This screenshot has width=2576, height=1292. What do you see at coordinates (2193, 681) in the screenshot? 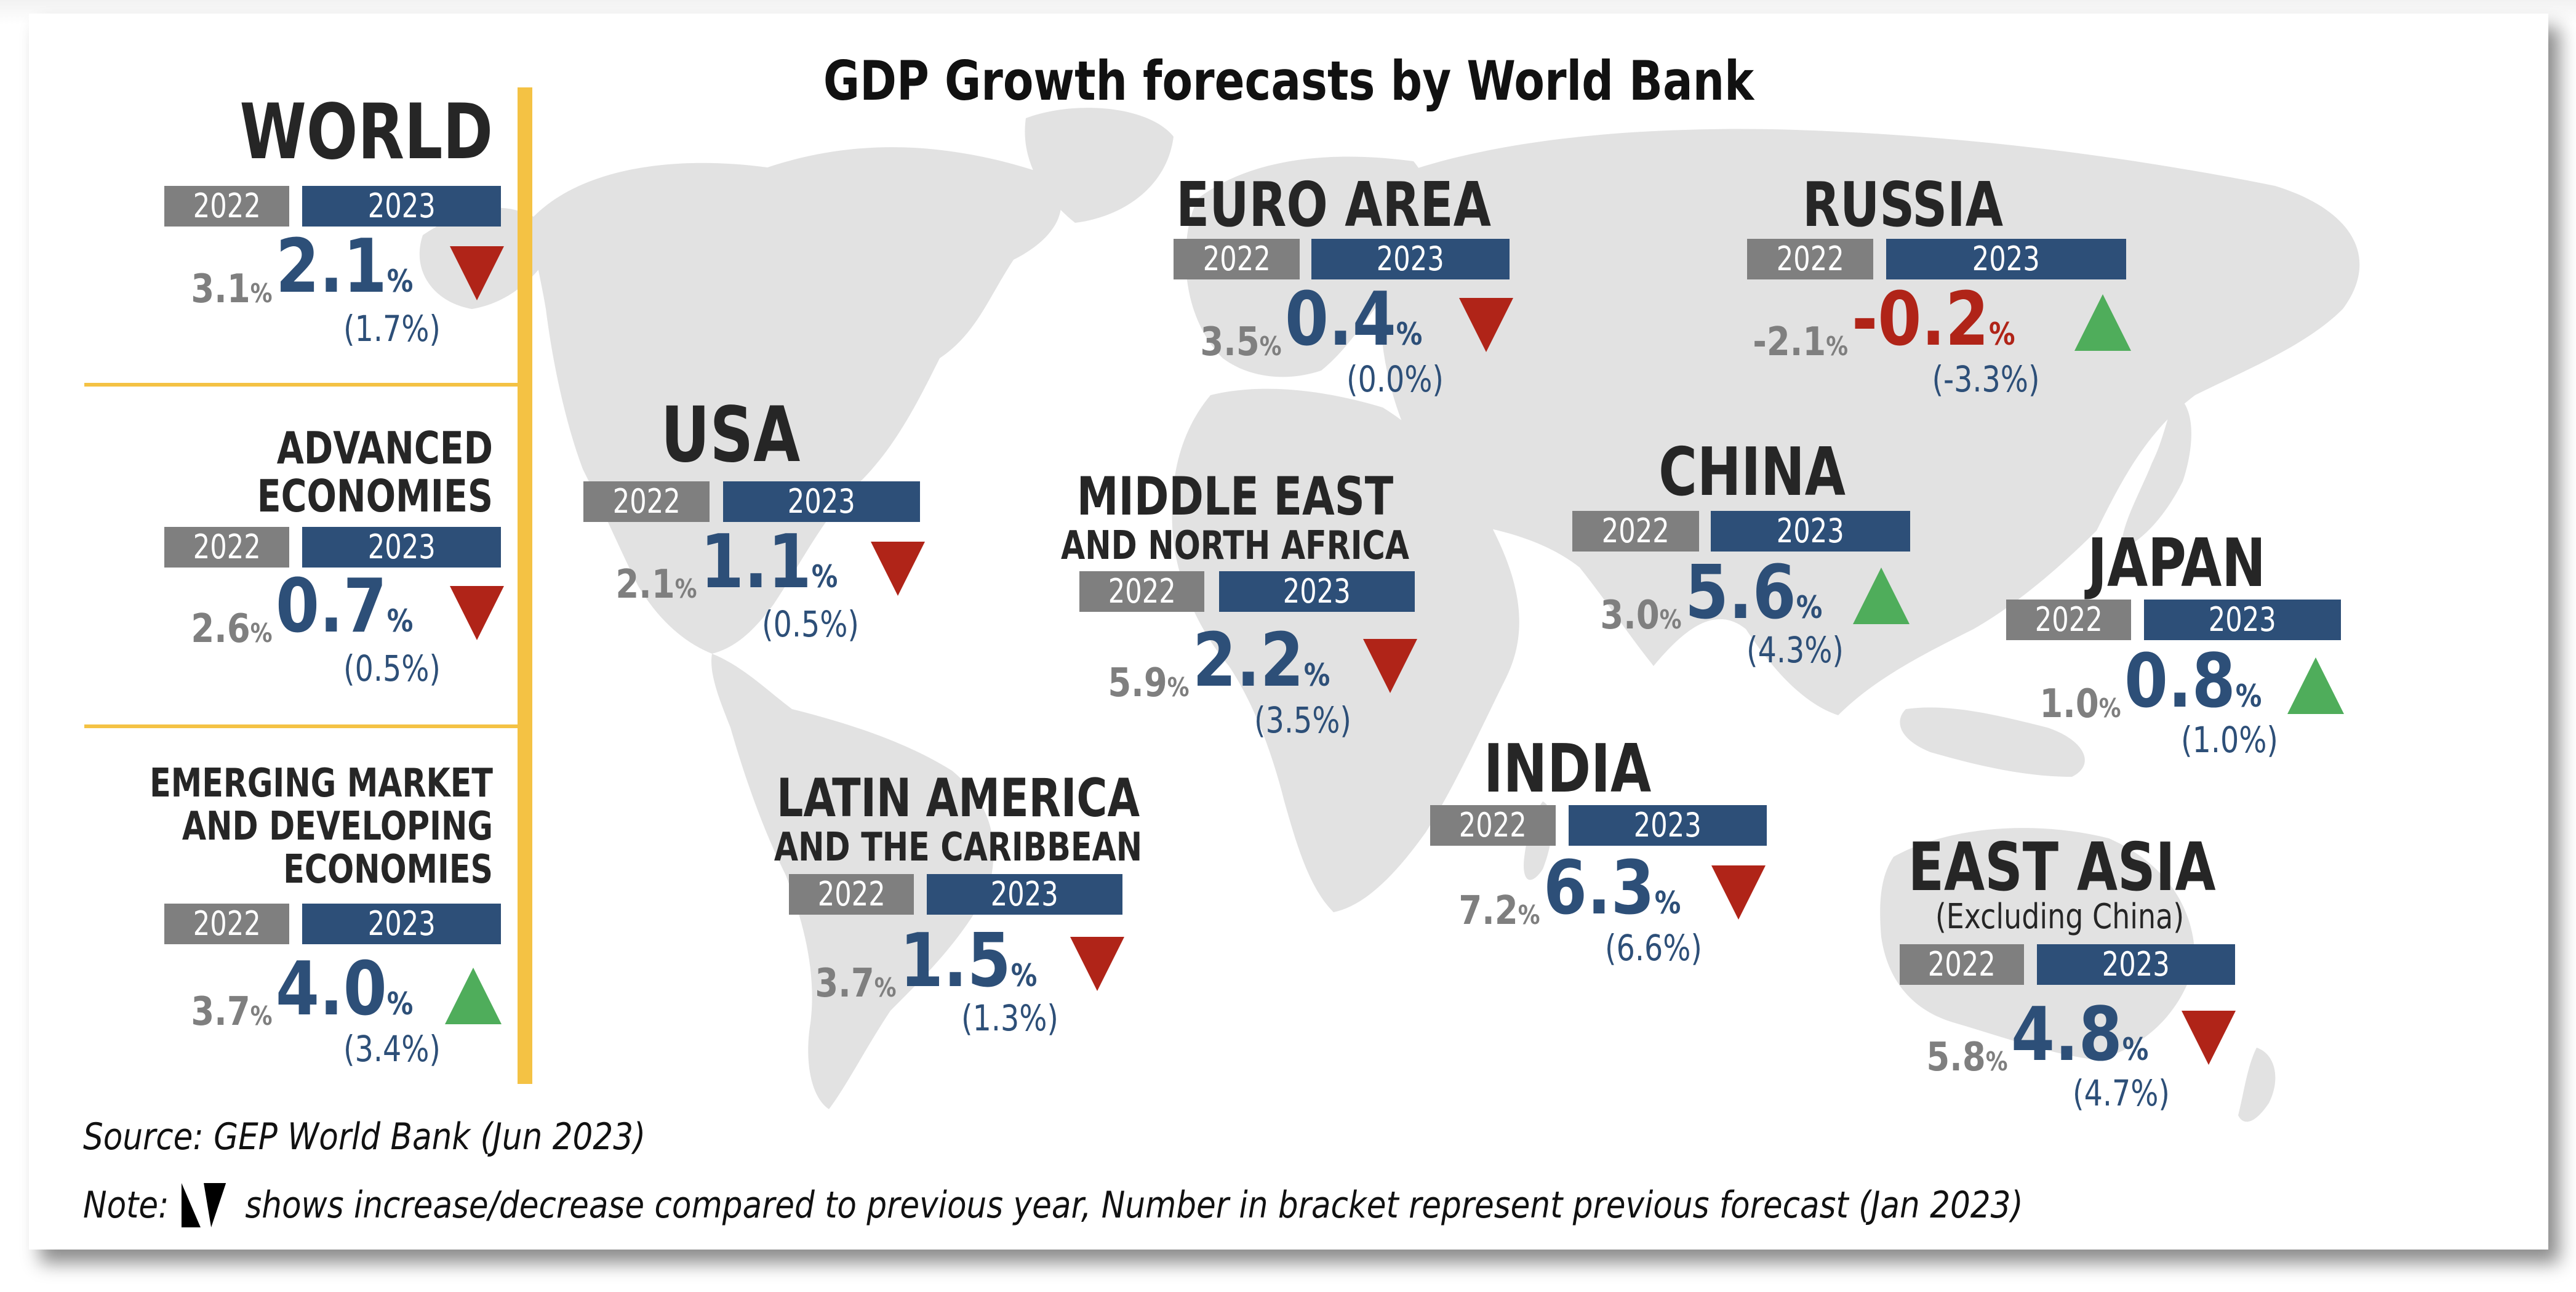
I see `value-2023: 0.8%` at bounding box center [2193, 681].